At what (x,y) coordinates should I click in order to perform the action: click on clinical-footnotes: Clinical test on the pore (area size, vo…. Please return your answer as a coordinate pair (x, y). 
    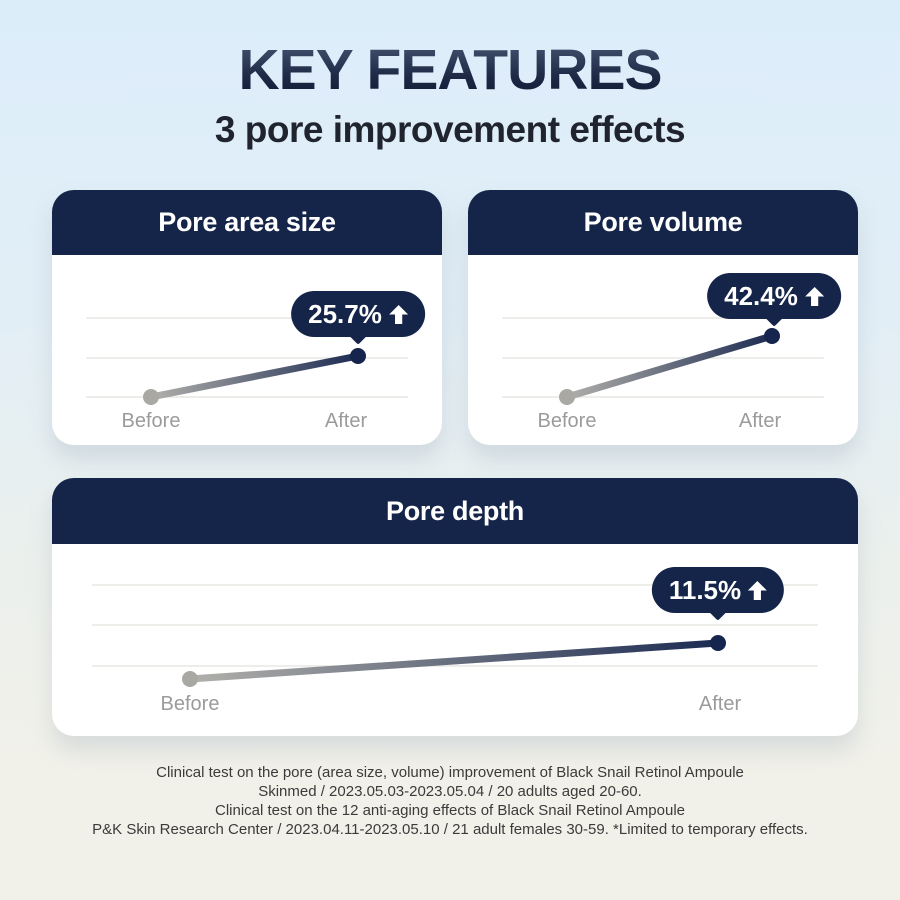
    Looking at the image, I should click on (450, 801).